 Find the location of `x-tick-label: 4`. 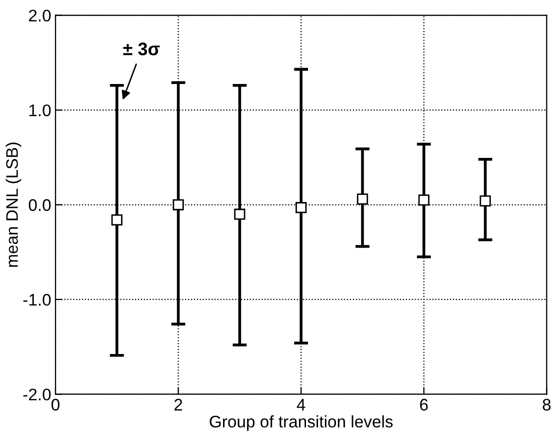

x-tick-label: 4 is located at coordinates (301, 404).